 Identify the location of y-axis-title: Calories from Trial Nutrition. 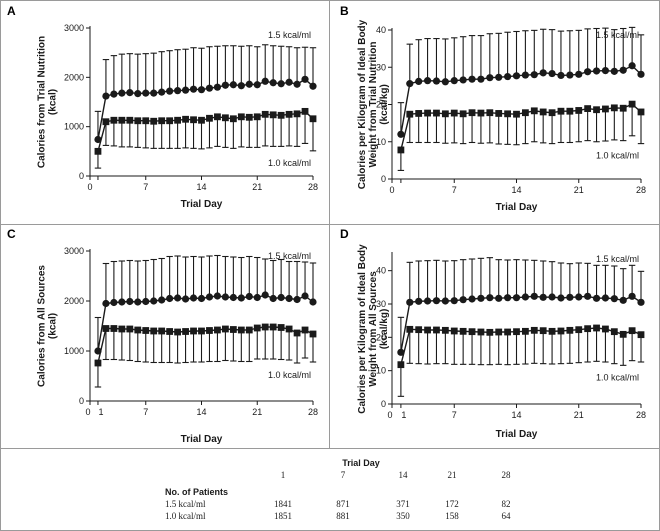
(42, 102).